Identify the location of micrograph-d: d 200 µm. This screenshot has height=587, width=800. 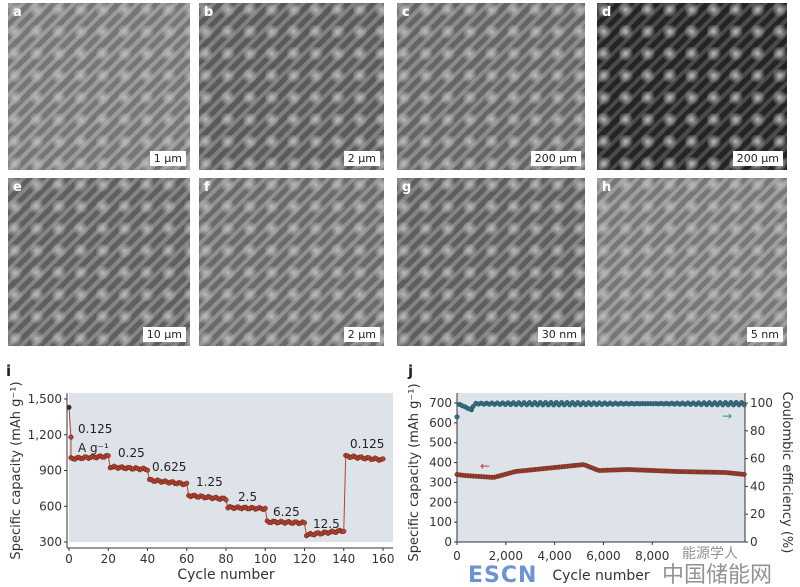
(692, 86).